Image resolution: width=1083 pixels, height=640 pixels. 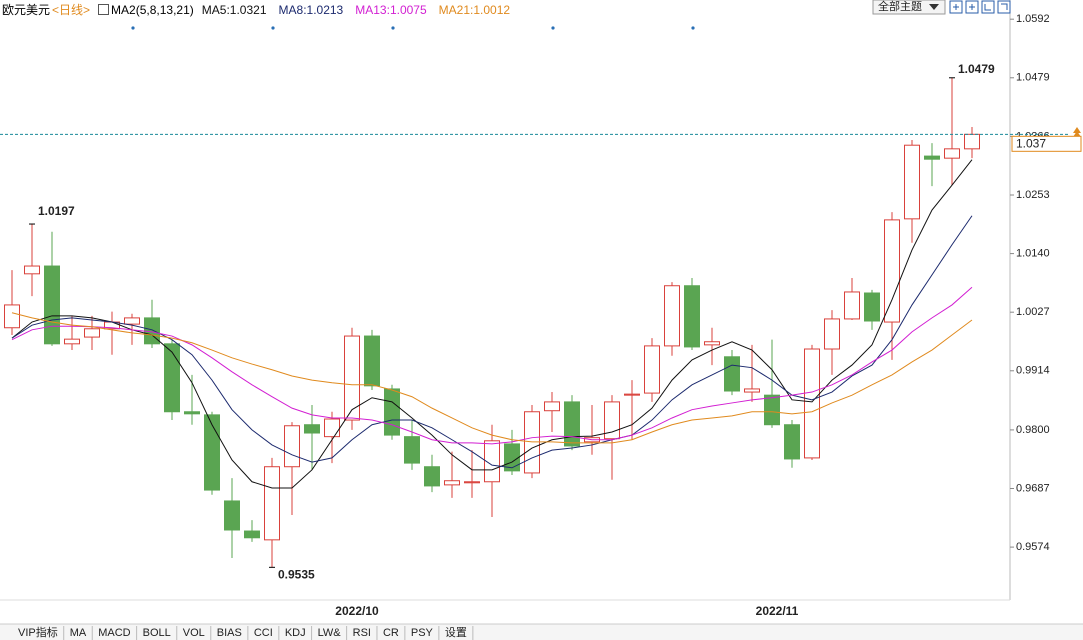 I want to click on y-tick-label: 1.0253, so click(x=1033, y=195).